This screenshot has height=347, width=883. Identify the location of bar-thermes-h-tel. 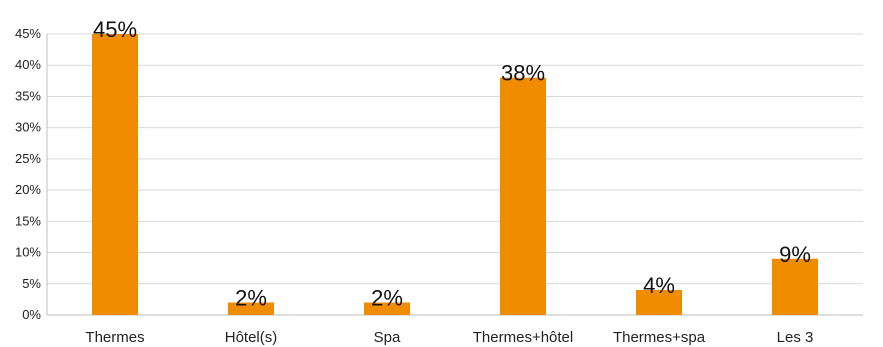
(523, 196).